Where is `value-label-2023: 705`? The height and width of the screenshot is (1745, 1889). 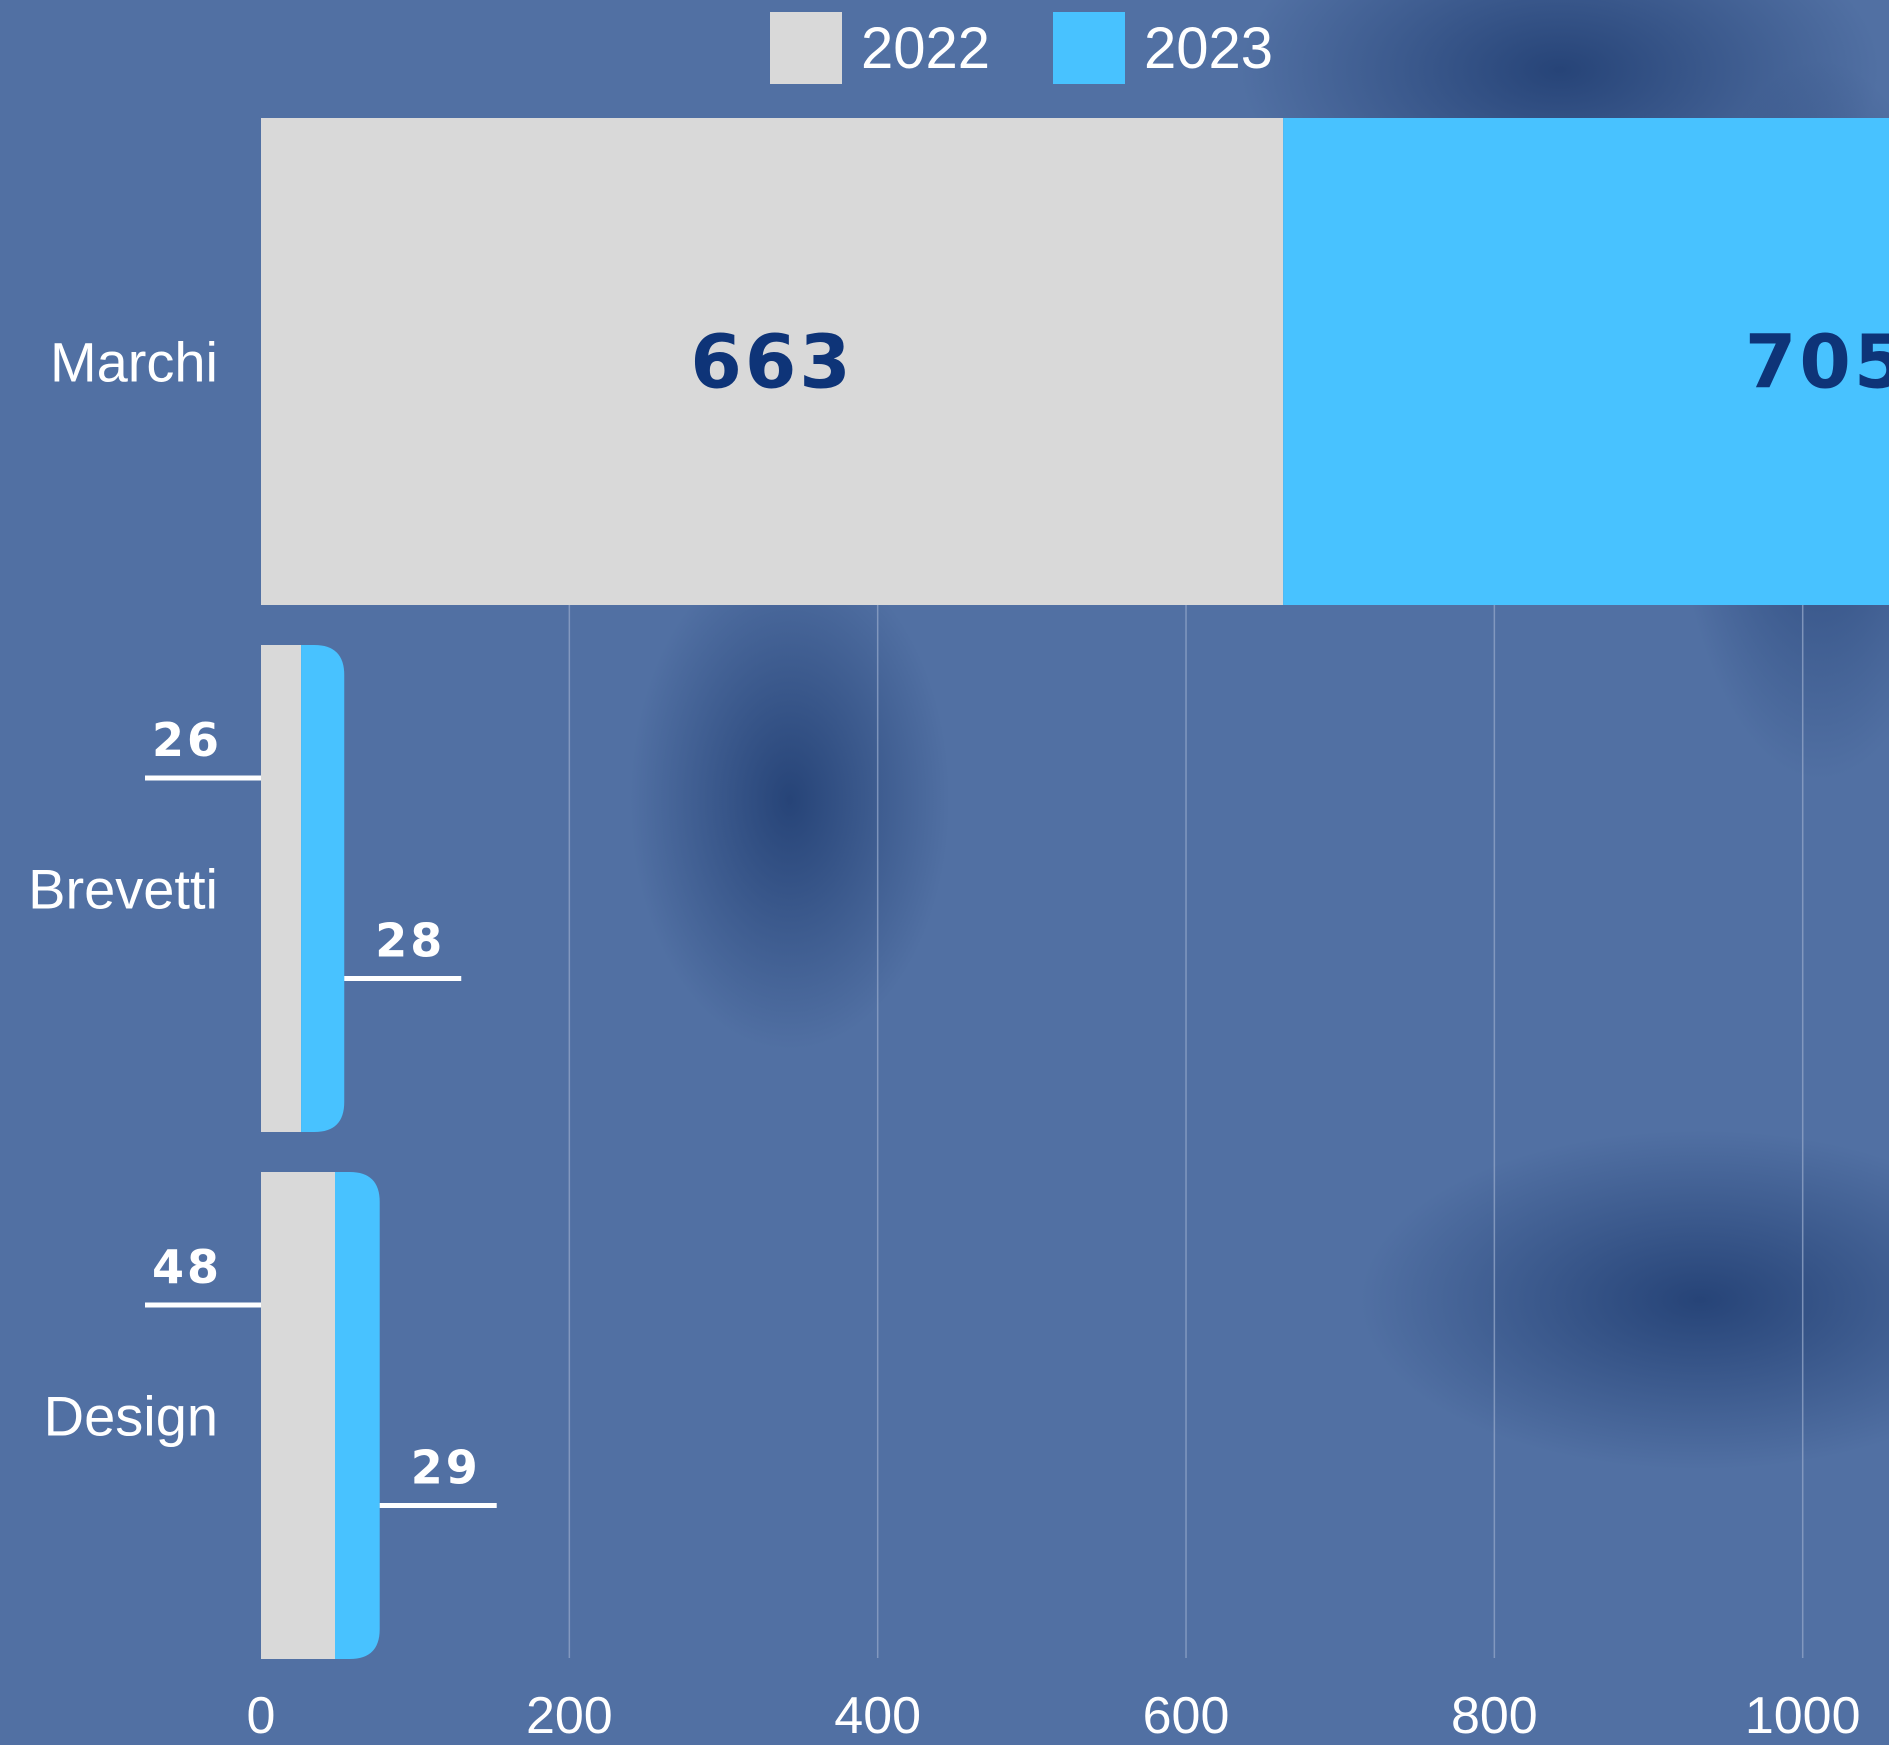 value-label-2023: 705 is located at coordinates (1817, 363).